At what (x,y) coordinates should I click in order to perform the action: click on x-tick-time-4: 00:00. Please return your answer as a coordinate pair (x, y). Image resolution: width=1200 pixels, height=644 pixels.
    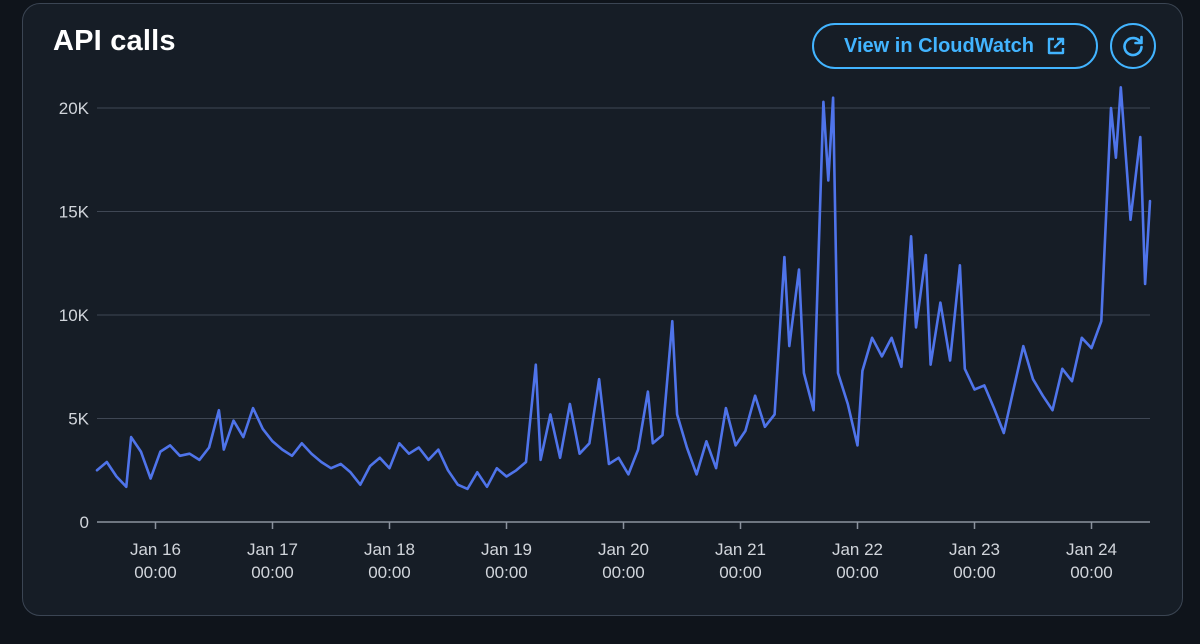
    Looking at the image, I should click on (623, 572).